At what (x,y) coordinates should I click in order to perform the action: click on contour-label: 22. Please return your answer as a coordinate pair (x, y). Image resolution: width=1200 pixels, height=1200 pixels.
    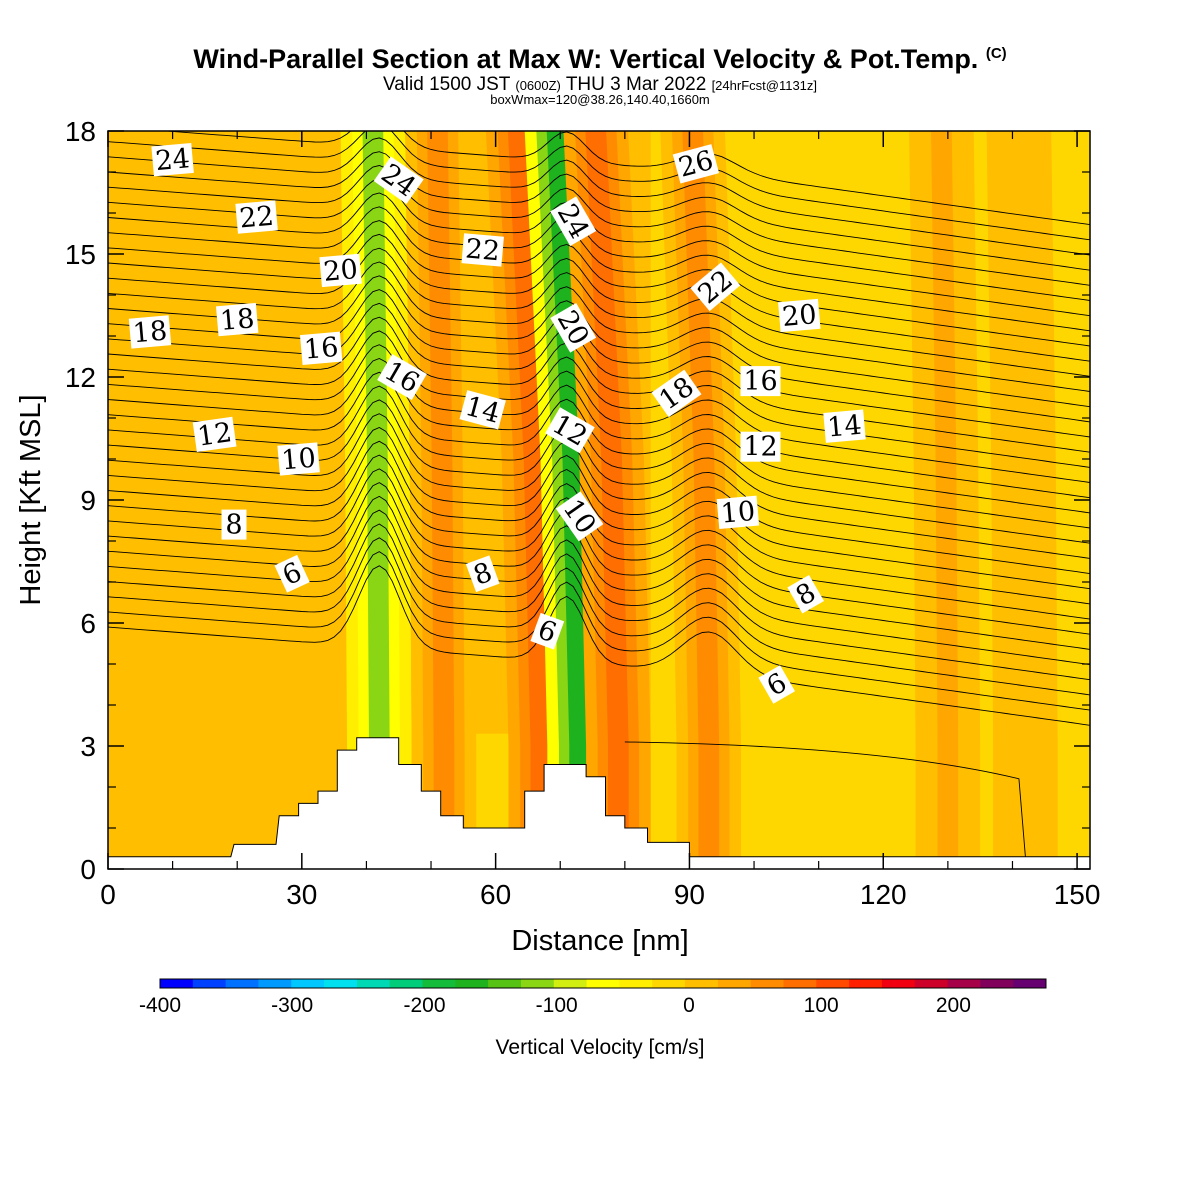
    Looking at the image, I should click on (482, 250).